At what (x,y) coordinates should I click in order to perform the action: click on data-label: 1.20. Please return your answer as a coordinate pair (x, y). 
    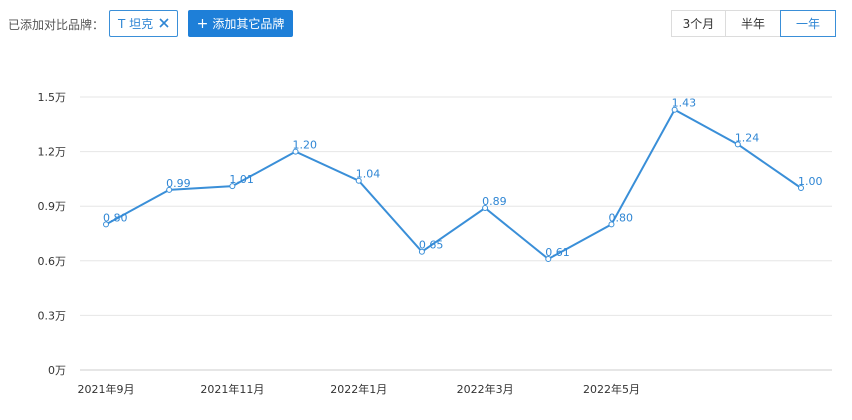
    Looking at the image, I should click on (305, 145).